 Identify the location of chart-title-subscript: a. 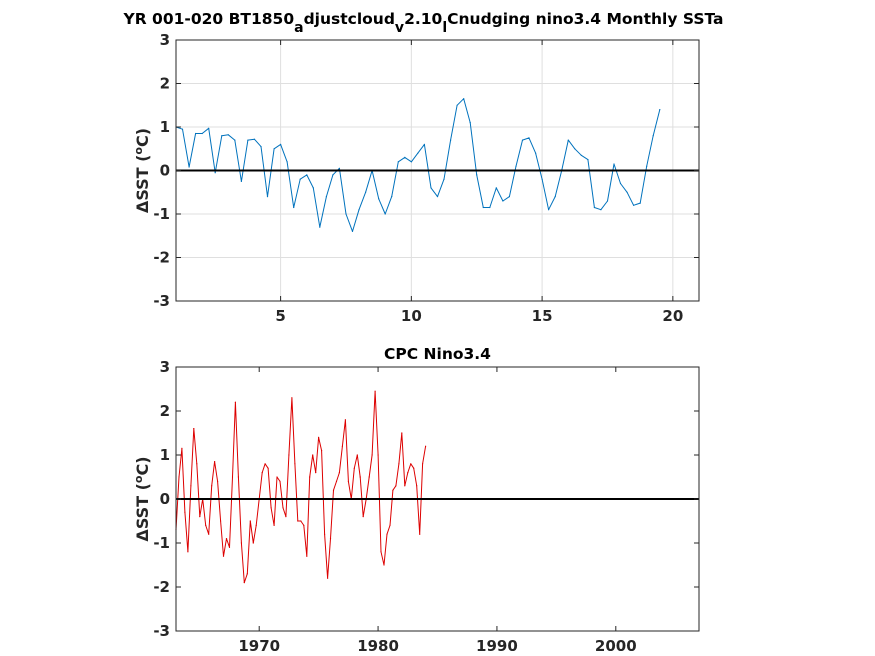
(298, 28).